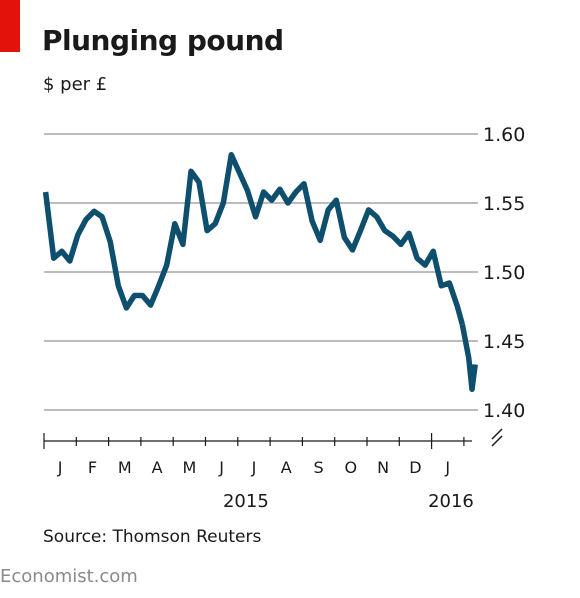 This screenshot has width=580, height=598. Describe the element at coordinates (163, 40) in the screenshot. I see `chart-title: Plunging pound` at that location.